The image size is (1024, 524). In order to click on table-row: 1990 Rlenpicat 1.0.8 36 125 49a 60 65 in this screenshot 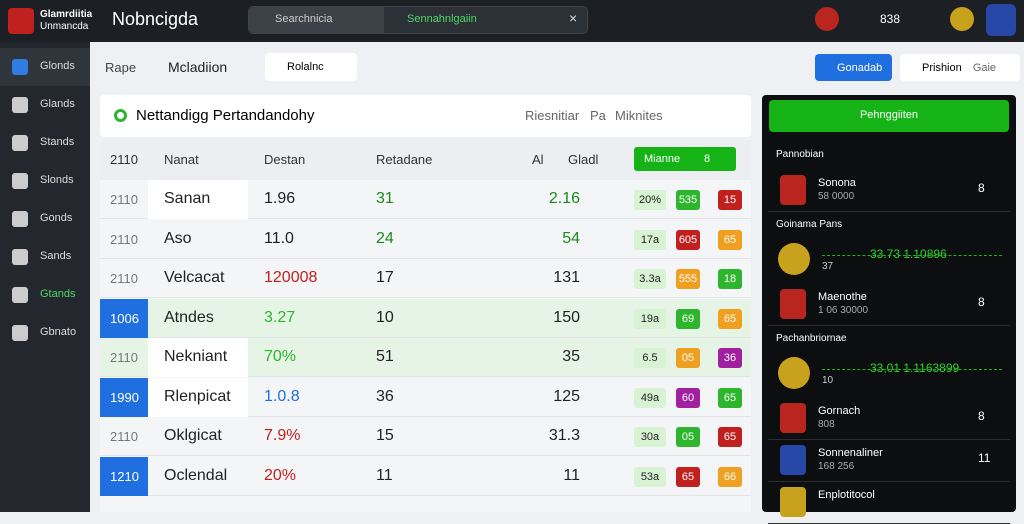, I will do `click(425, 397)`.